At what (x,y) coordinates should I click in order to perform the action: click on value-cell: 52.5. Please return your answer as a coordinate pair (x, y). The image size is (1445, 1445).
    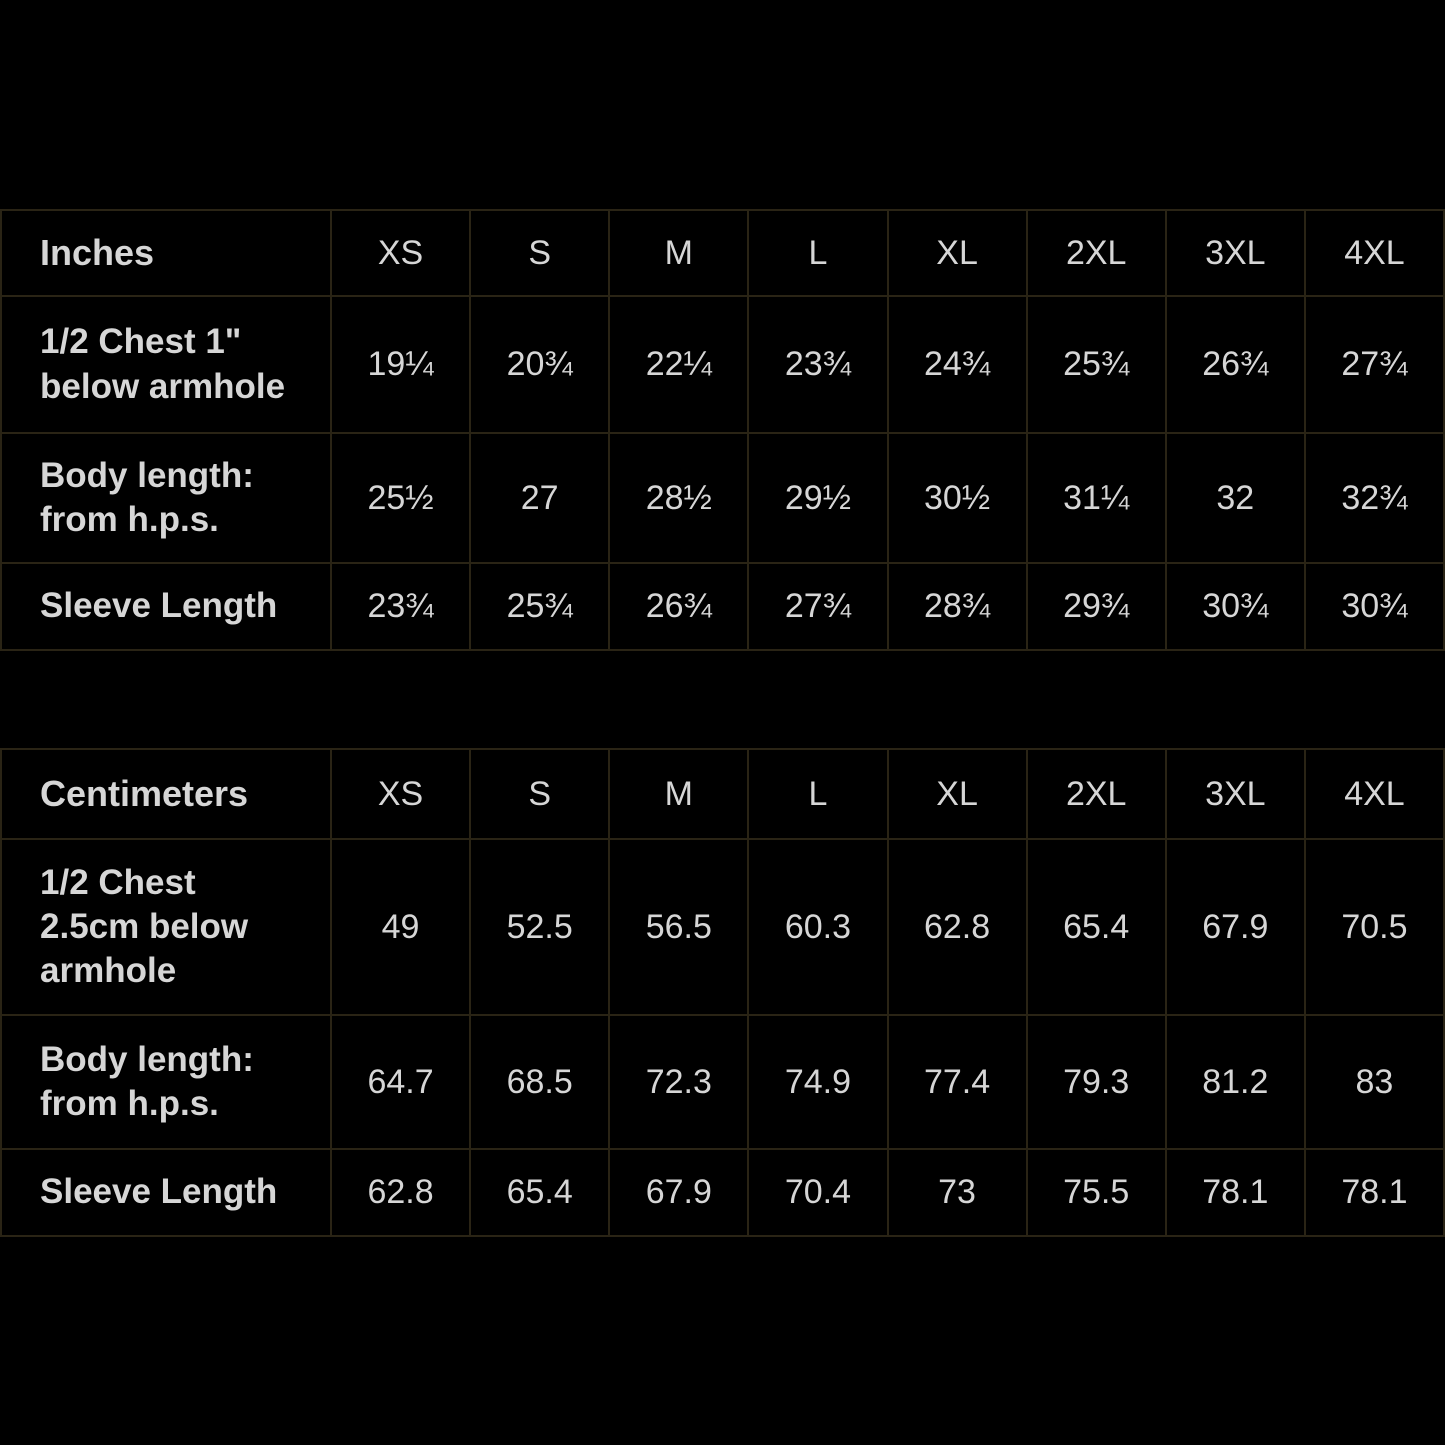
    Looking at the image, I should click on (540, 927).